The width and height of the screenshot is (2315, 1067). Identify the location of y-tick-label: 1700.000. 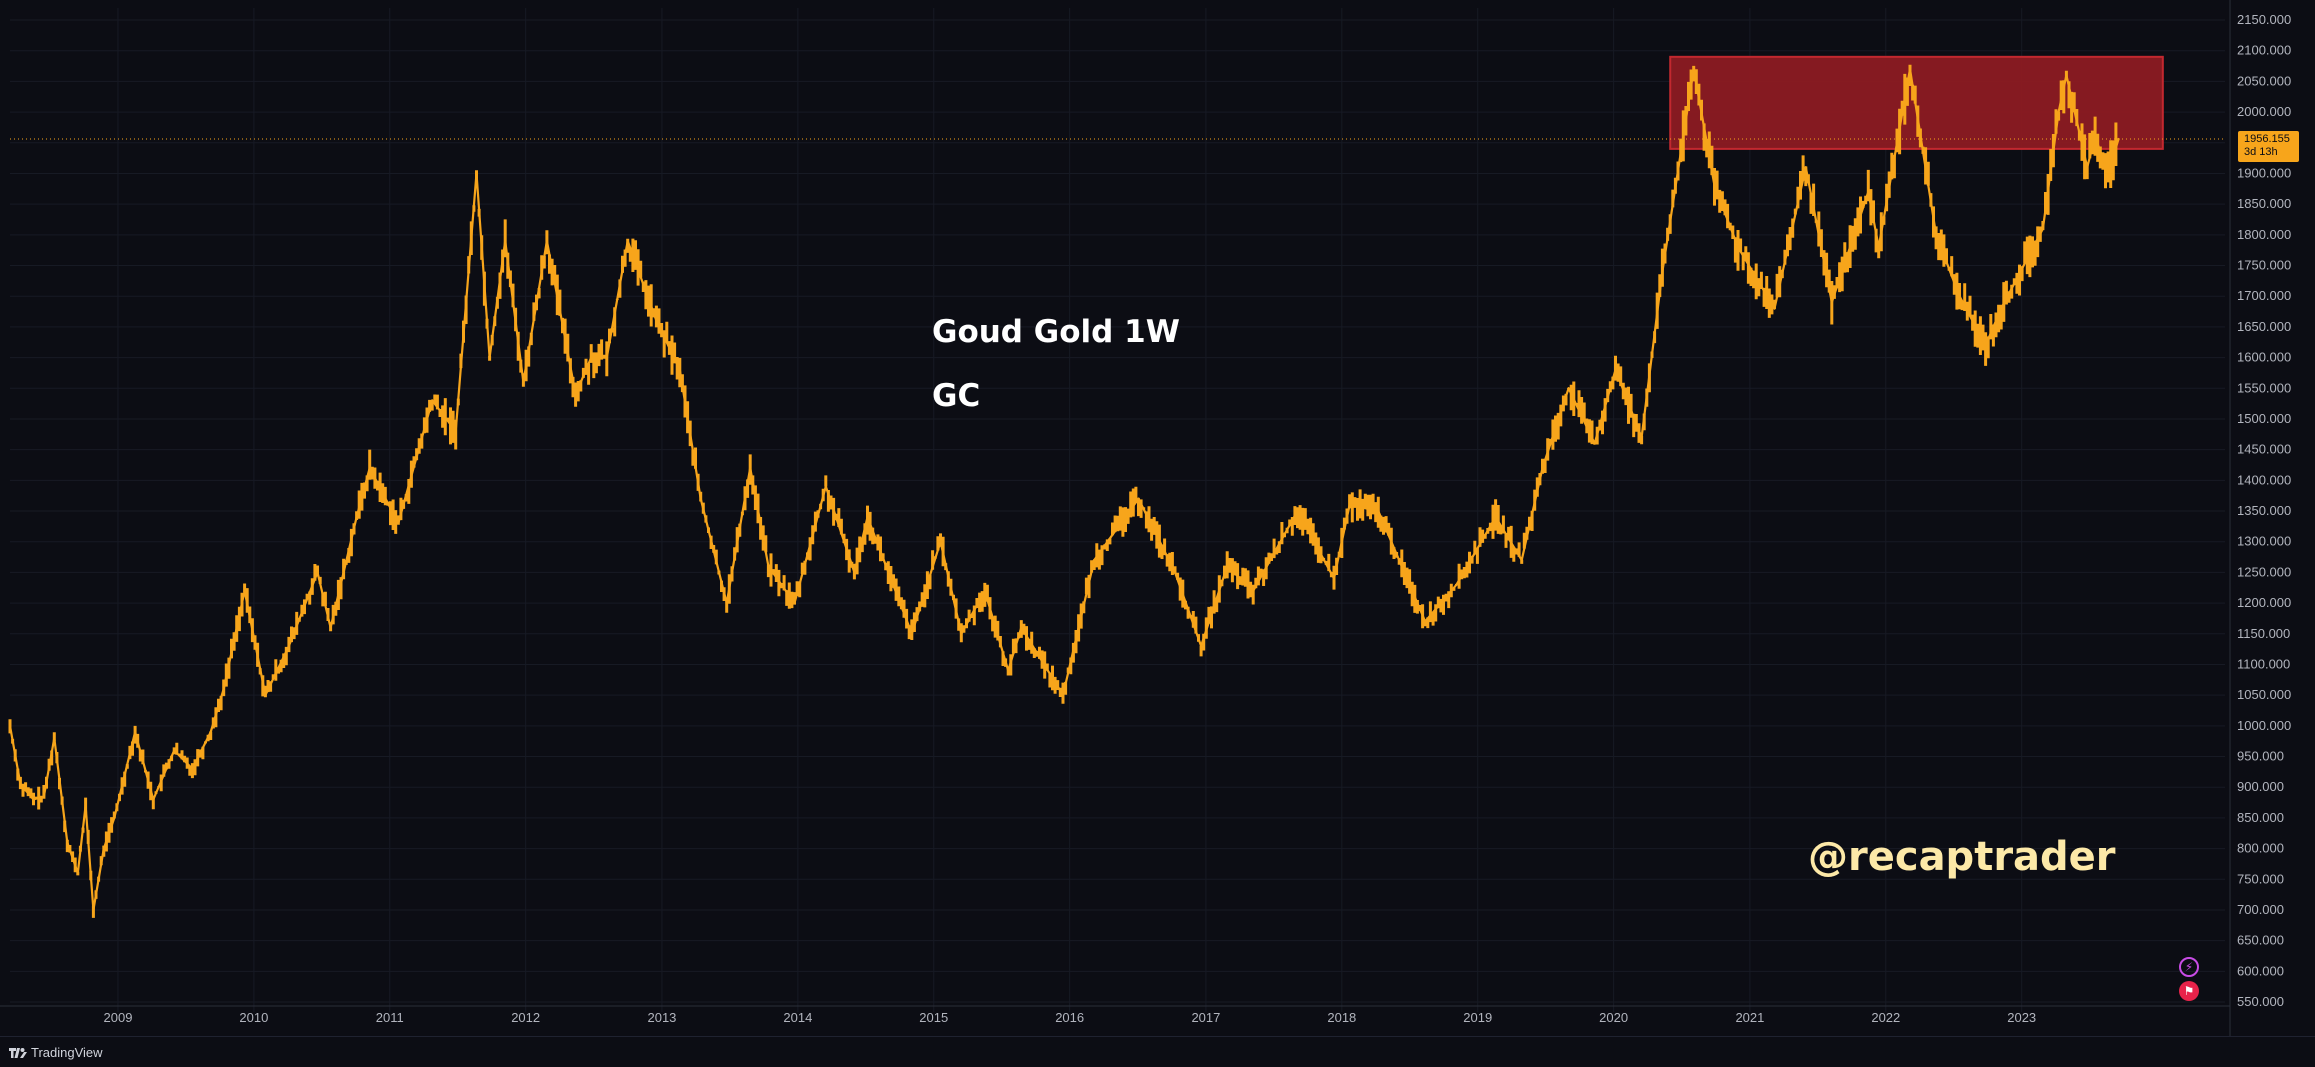
(2264, 295).